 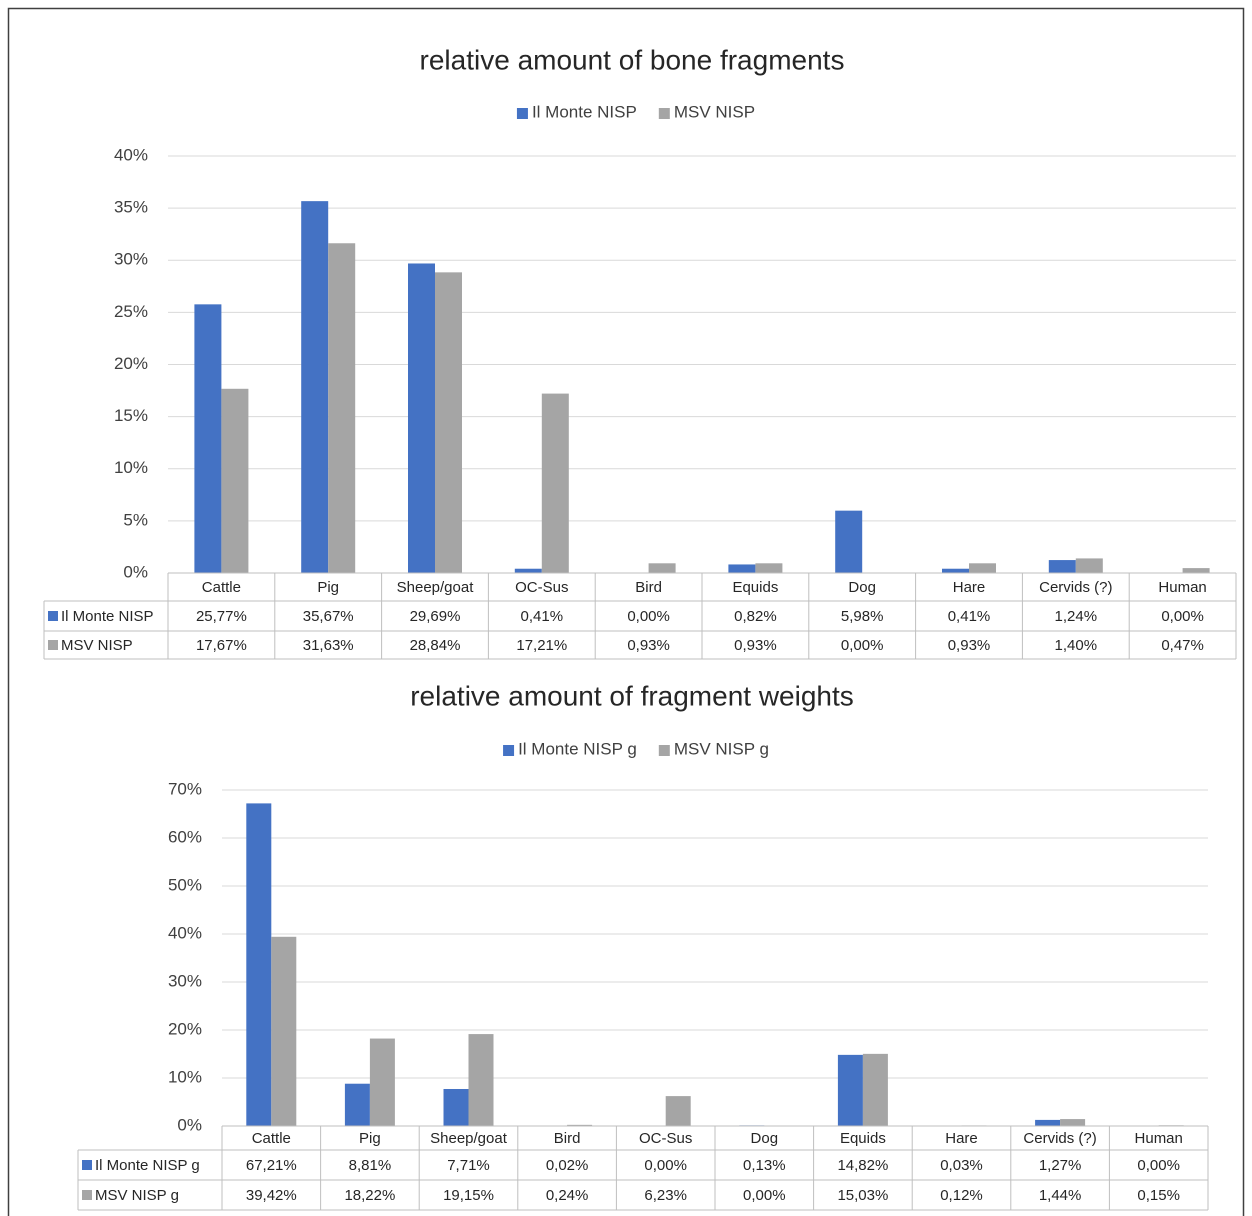 I want to click on data-table-value: 0,15%, so click(x=1158, y=1195).